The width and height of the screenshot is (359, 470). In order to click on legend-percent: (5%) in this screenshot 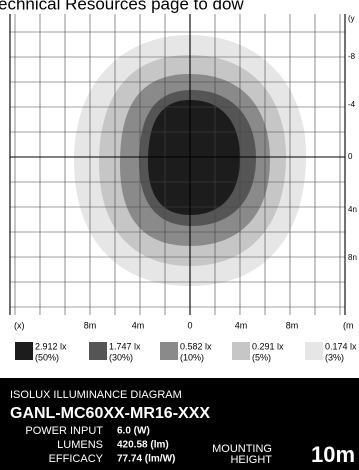, I will do `click(261, 357)`.